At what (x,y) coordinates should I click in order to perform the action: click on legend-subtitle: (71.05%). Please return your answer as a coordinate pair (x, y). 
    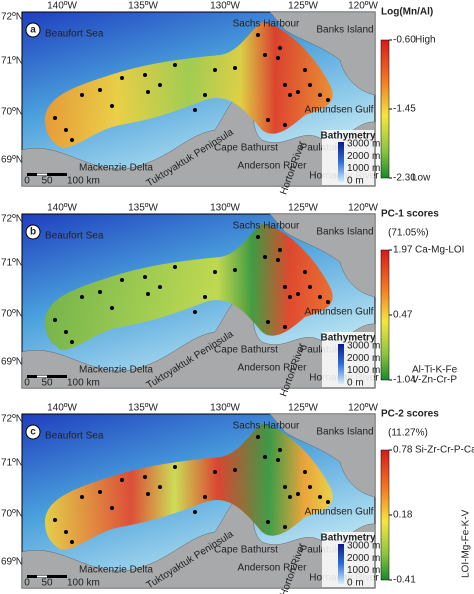
    Looking at the image, I should click on (408, 233).